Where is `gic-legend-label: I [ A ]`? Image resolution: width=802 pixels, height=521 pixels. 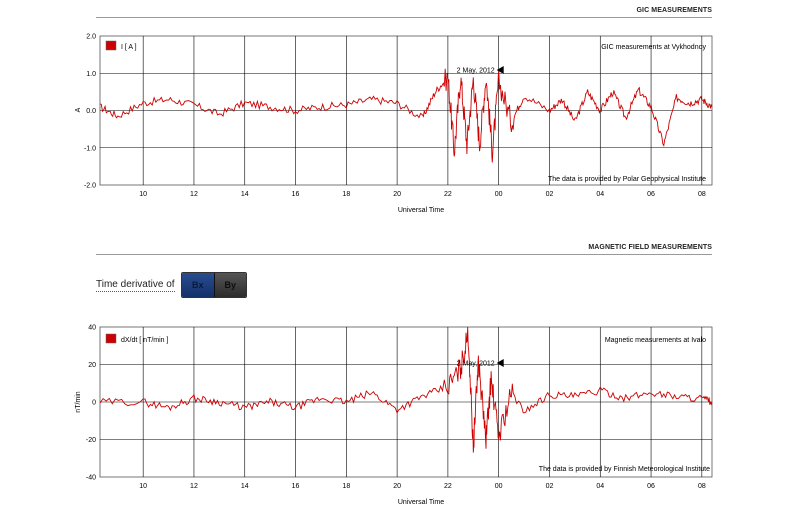
gic-legend-label: I [ A ] is located at coordinates (129, 47).